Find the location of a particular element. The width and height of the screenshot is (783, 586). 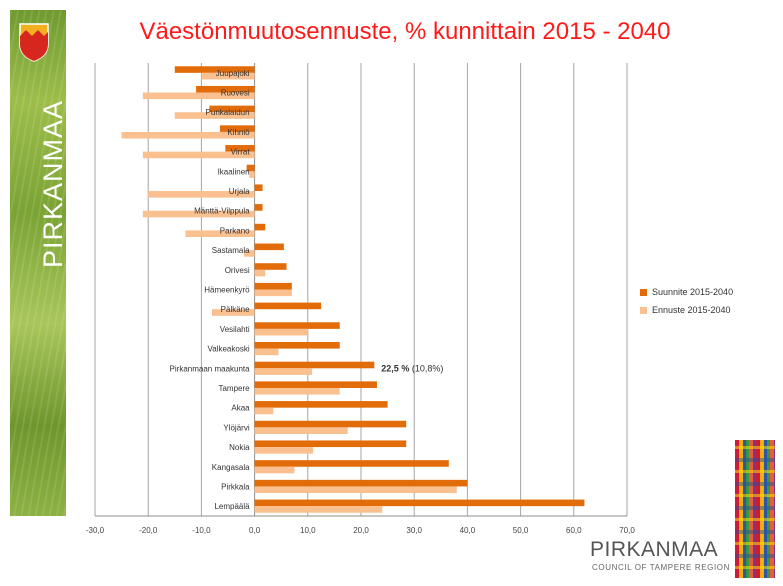

category-label: Kangasala is located at coordinates (231, 467).